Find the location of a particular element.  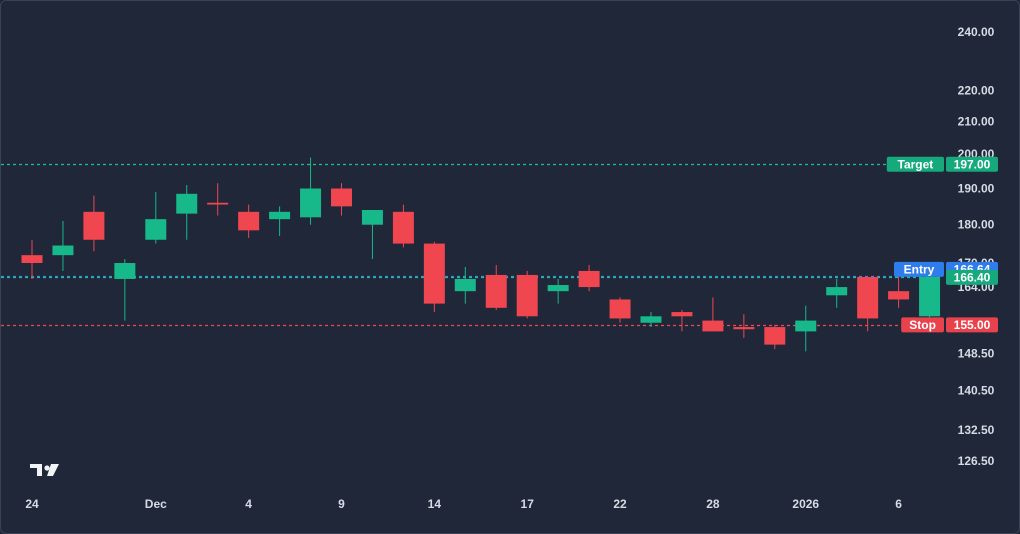

price-tick-label: 180.00 is located at coordinates (976, 225).